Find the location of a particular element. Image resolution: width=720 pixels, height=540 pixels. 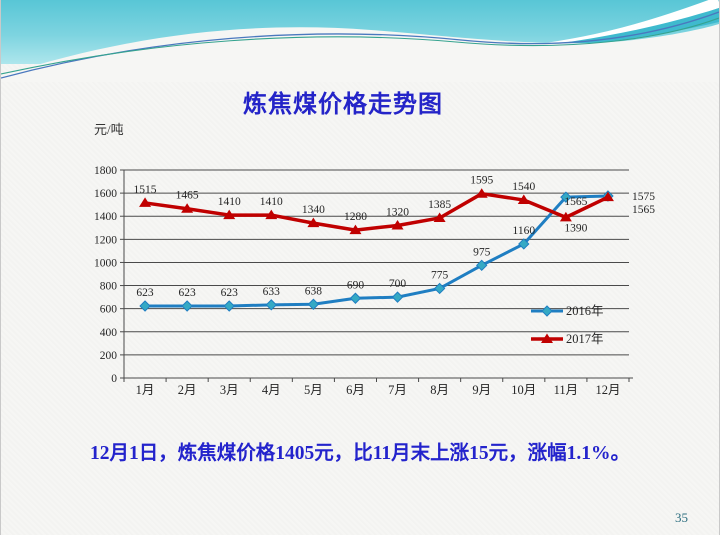

x-axis-month-label: 9月 is located at coordinates (481, 390).